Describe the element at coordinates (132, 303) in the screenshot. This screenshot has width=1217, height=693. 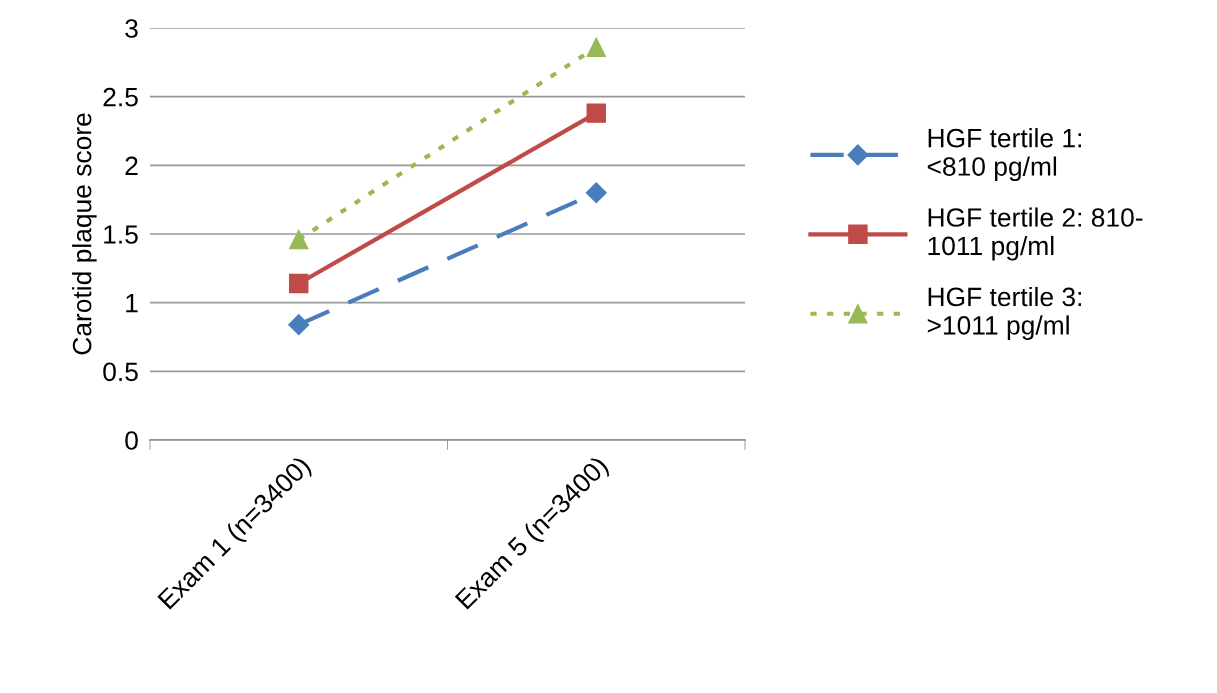
I see `y-tick-label: 1` at that location.